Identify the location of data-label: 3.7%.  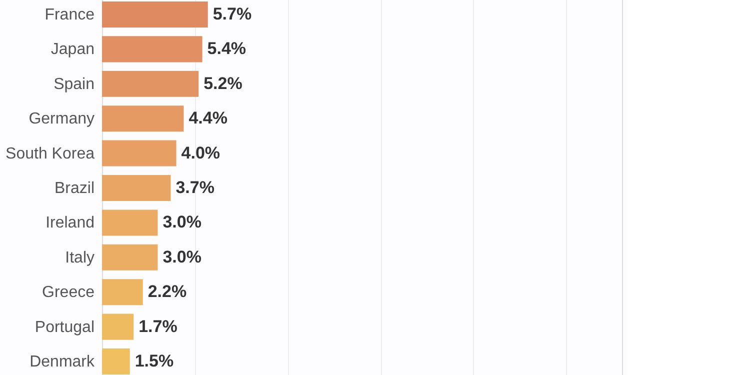
(195, 187).